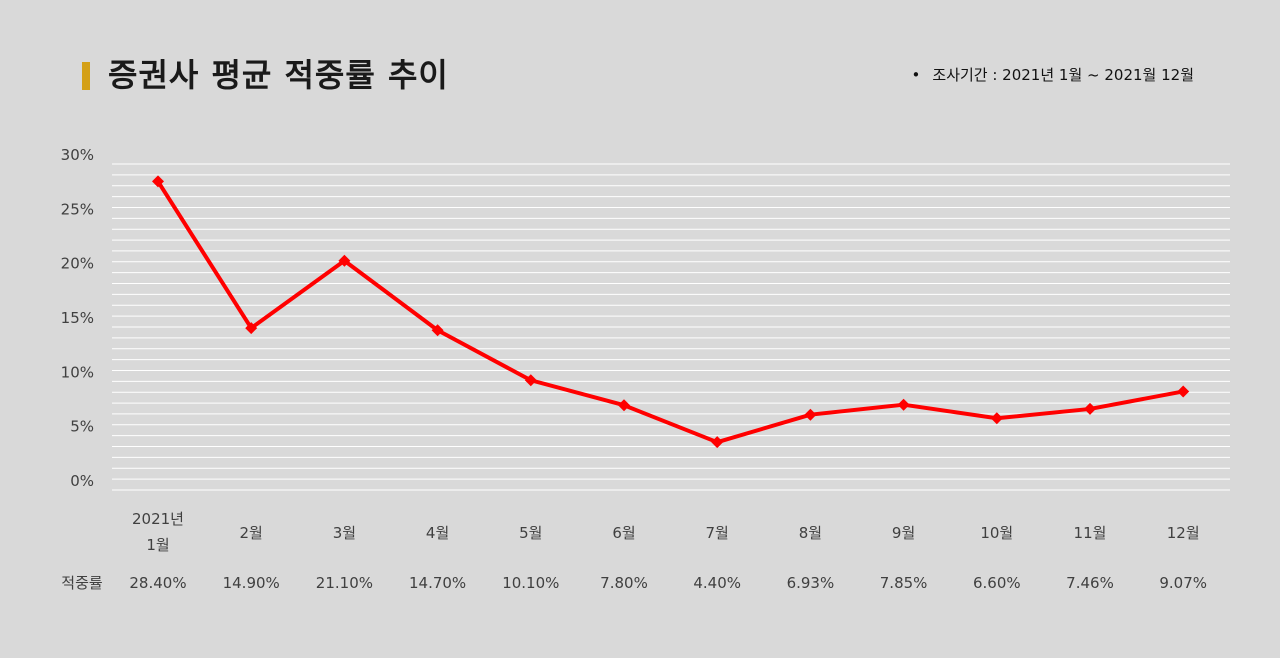  What do you see at coordinates (1090, 533) in the screenshot?
I see `x-tick-label: 11월` at bounding box center [1090, 533].